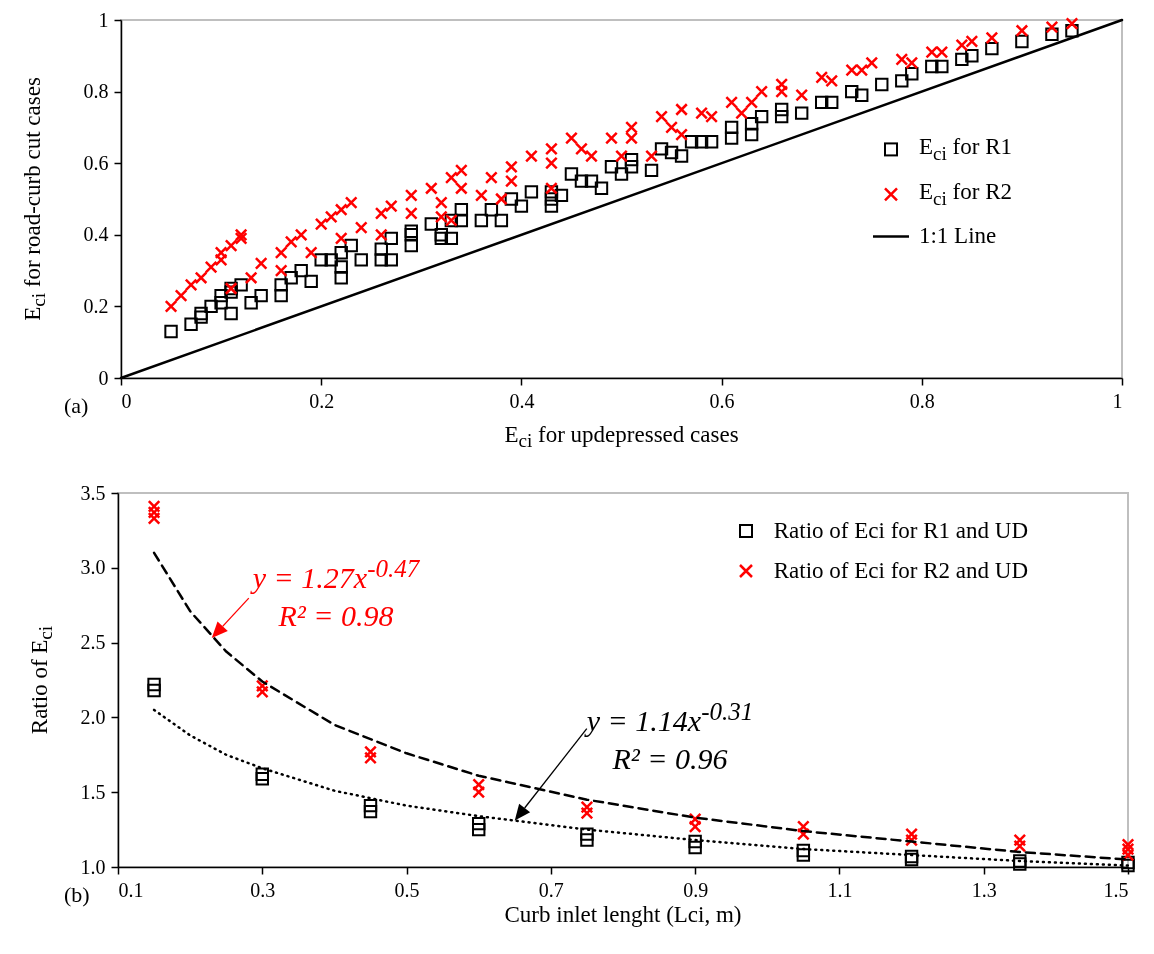 This screenshot has height=954, width=1154. I want to click on x-tick-label: 0.9, so click(696, 889).